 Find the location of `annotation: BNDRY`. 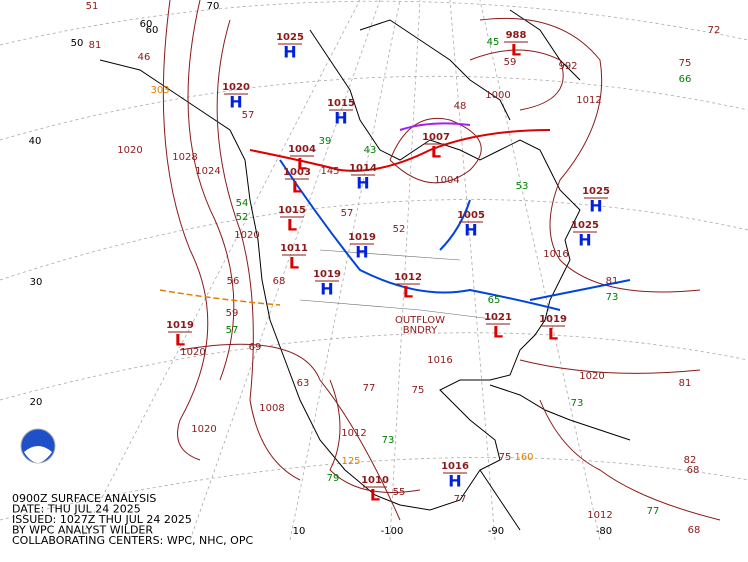

annotation: BNDRY is located at coordinates (420, 330).